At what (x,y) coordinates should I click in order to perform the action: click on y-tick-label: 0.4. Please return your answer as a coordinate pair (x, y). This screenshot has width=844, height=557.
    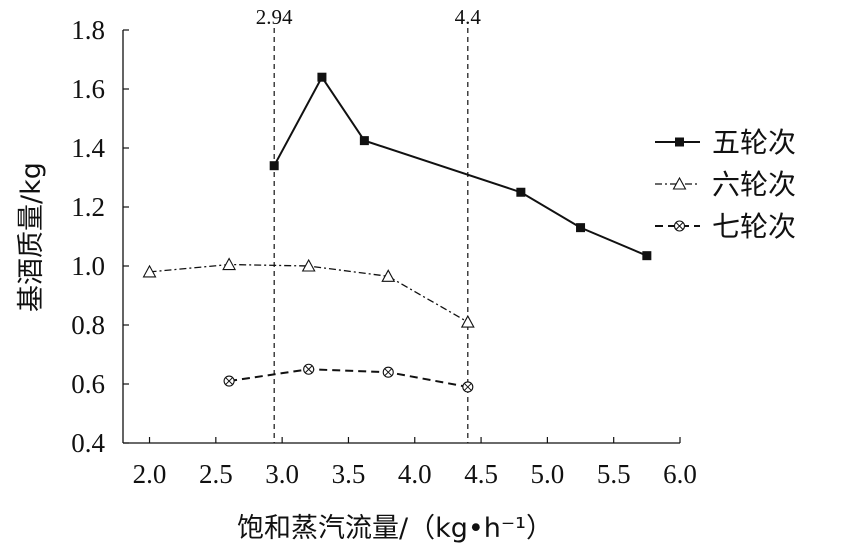
    Looking at the image, I should click on (88, 443).